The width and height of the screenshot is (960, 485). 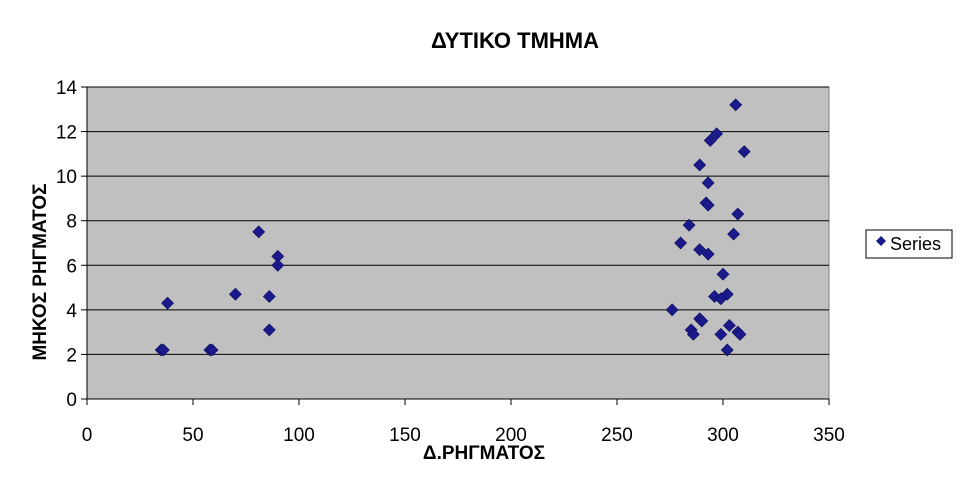 I want to click on y-tick-label: 6, so click(x=71, y=266).